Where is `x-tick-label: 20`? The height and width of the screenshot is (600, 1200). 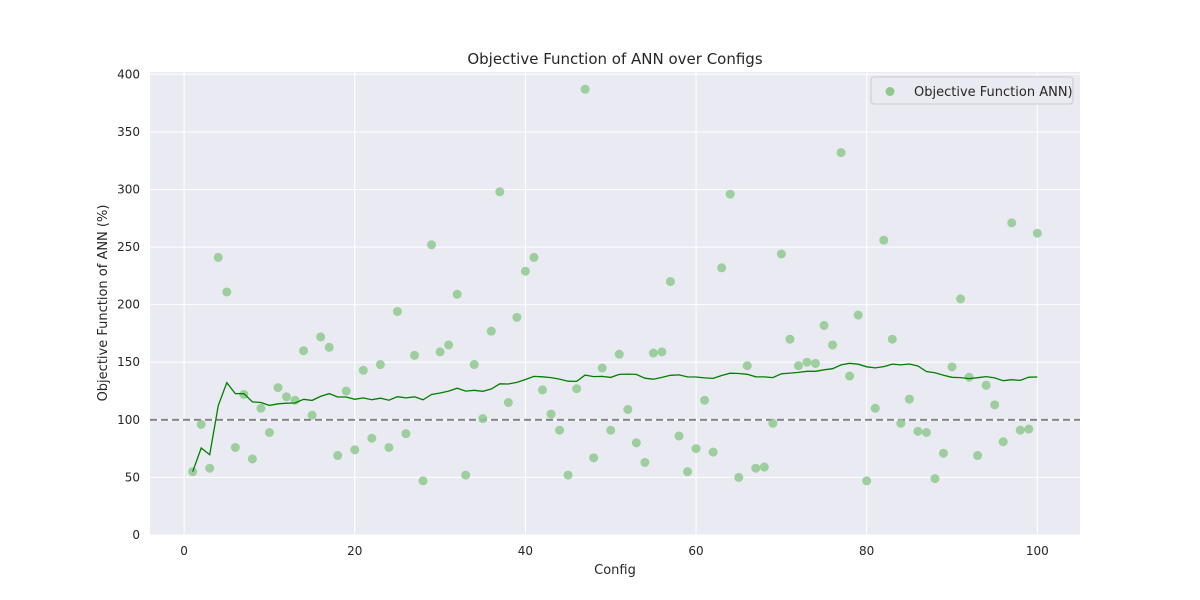 x-tick-label: 20 is located at coordinates (354, 551).